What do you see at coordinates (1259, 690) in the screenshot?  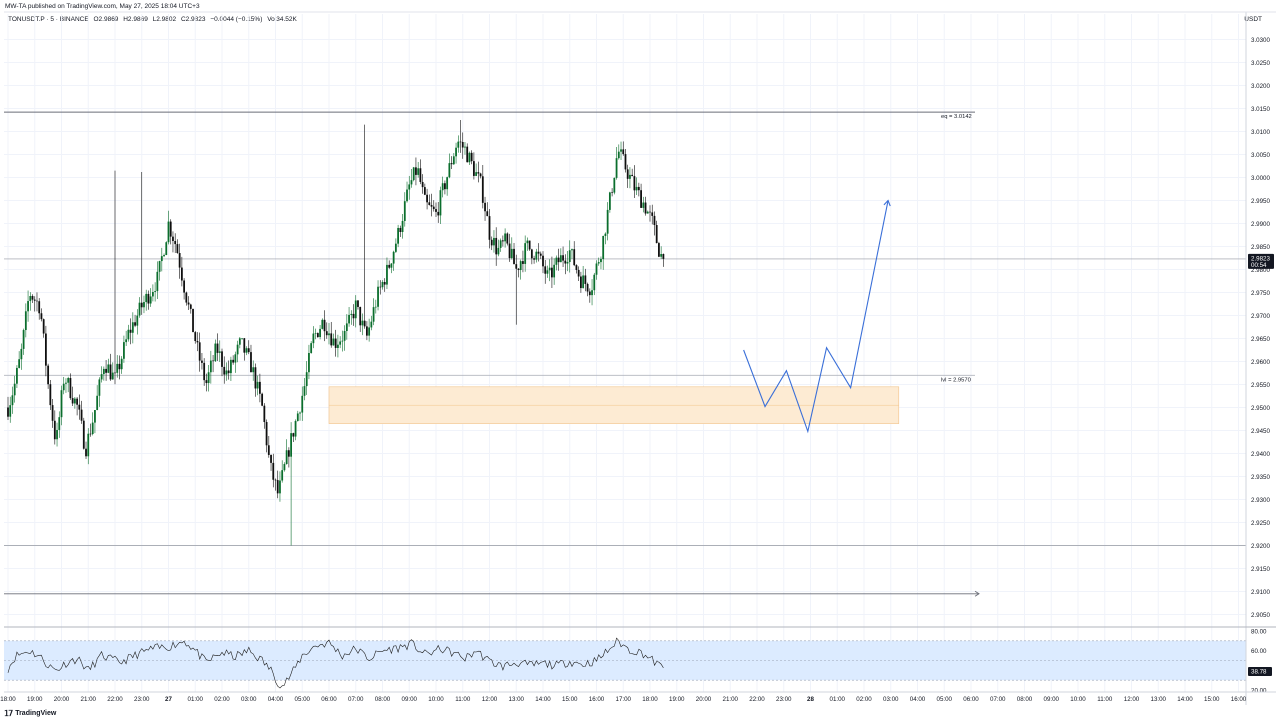 I see `rsi-tick-label: 20.00` at bounding box center [1259, 690].